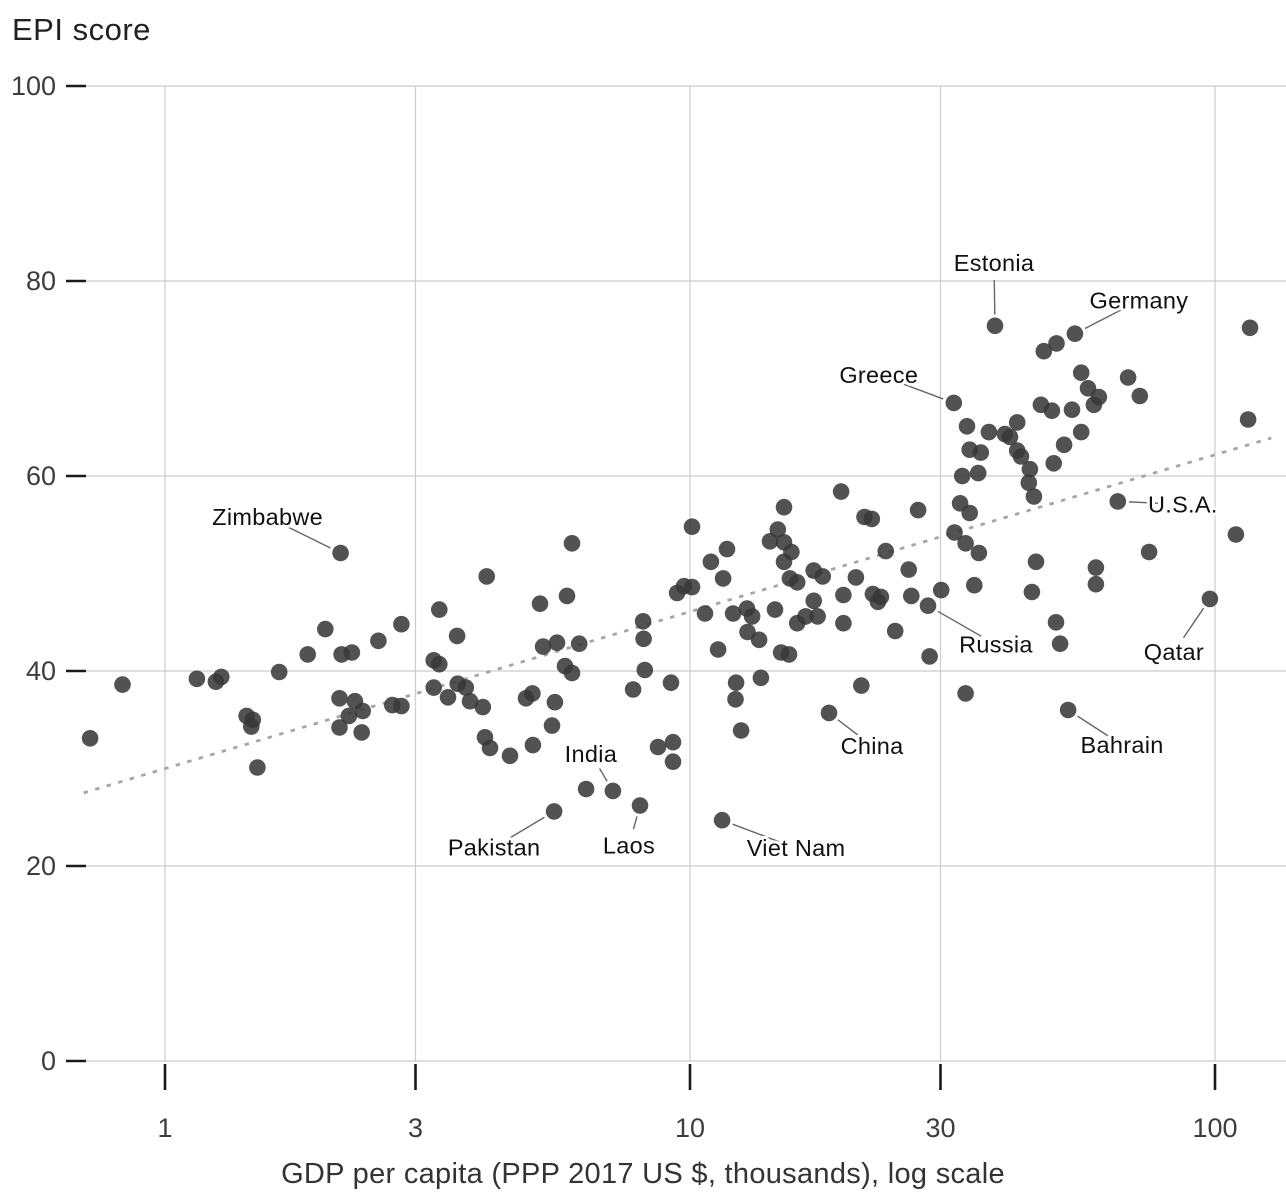 This screenshot has height=1200, width=1286. I want to click on x-tick-label: 1, so click(164, 1128).